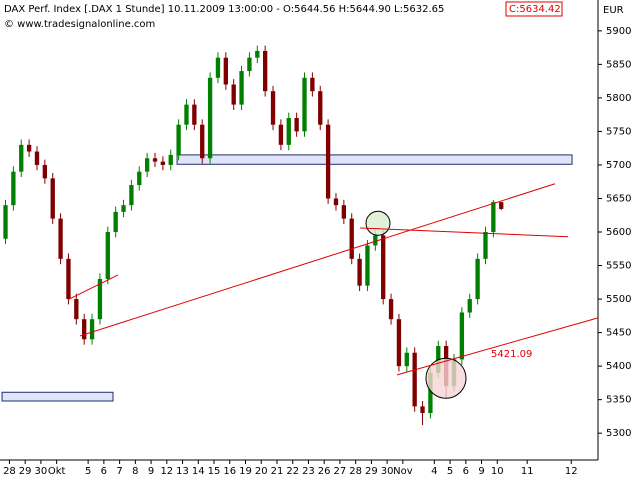 Image resolution: width=640 pixels, height=480 pixels. What do you see at coordinates (618, 98) in the screenshot?
I see `y-tick-label: 5800` at bounding box center [618, 98].